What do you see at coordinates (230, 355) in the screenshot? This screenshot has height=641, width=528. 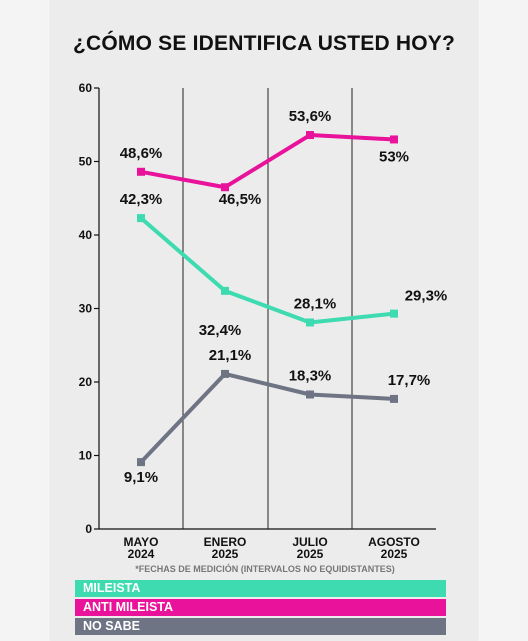 I see `data-label: 21,1%` at bounding box center [230, 355].